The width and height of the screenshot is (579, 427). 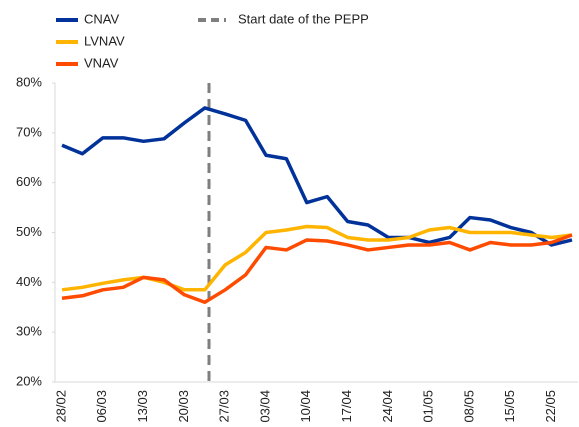 I want to click on pepp-legend-label: Start date of the PEPP, so click(x=303, y=18).